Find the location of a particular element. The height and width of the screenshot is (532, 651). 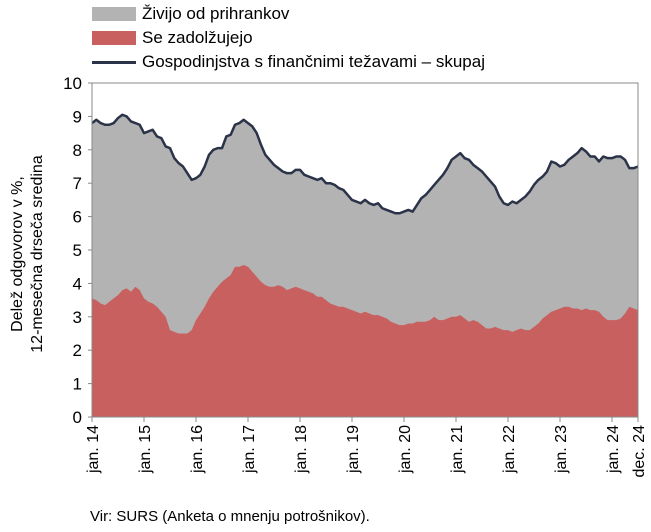

x-tick-label: jan. 20 is located at coordinates (405, 449).